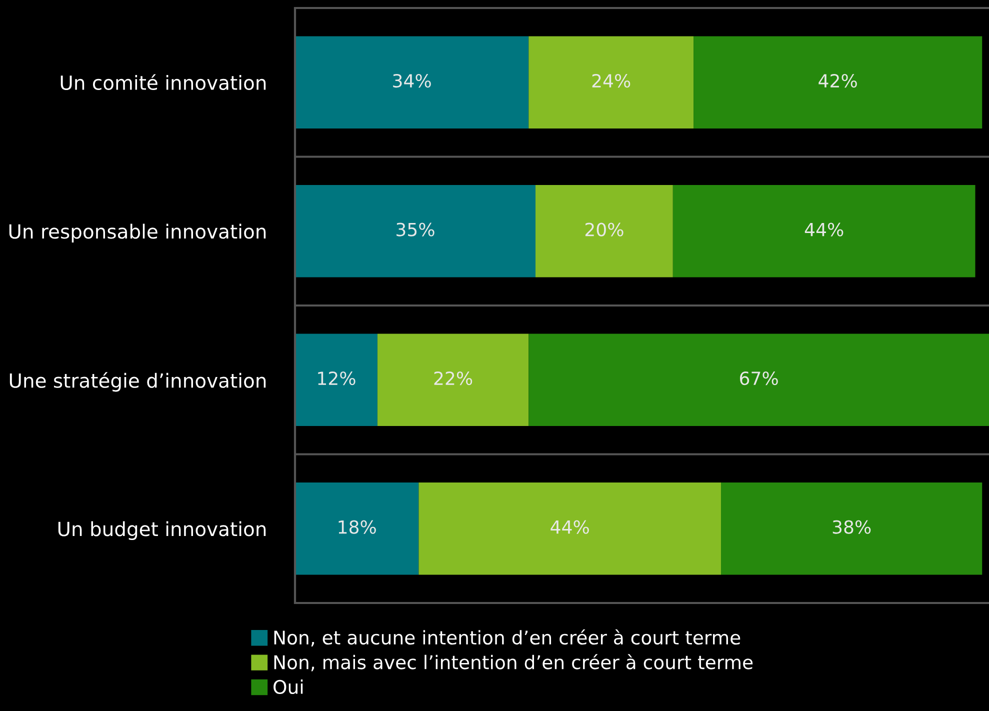 This screenshot has width=989, height=711. Describe the element at coordinates (513, 663) in the screenshot. I see `legend-label: Non, mais avec l’intention d’en créer à court terme` at that location.